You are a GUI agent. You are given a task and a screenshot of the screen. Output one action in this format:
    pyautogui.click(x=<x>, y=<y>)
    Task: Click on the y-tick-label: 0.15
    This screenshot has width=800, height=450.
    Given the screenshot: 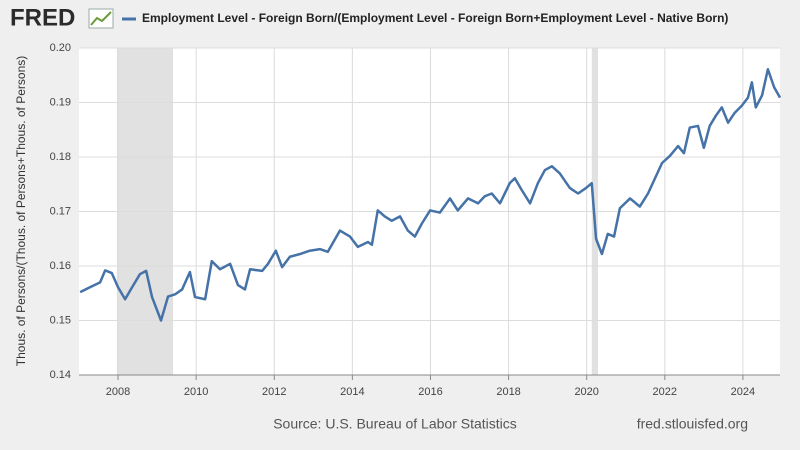 What is the action you would take?
    pyautogui.click(x=60, y=320)
    